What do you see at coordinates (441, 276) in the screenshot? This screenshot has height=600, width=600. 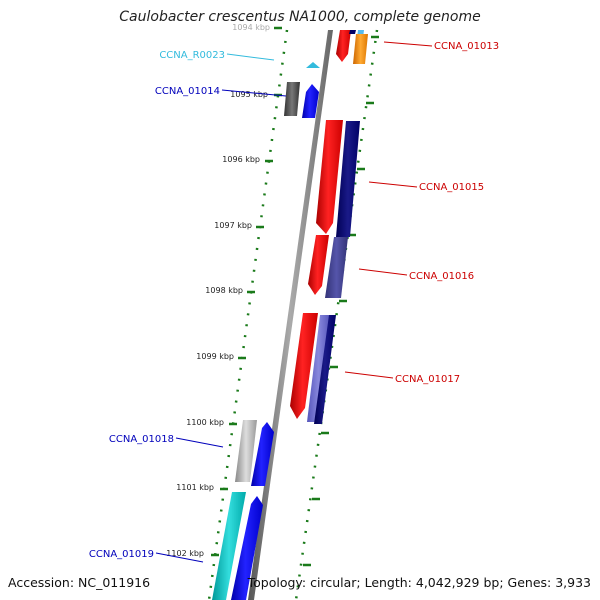 I see `gene-label-ccna-01016: CCNA_01016` at bounding box center [441, 276].